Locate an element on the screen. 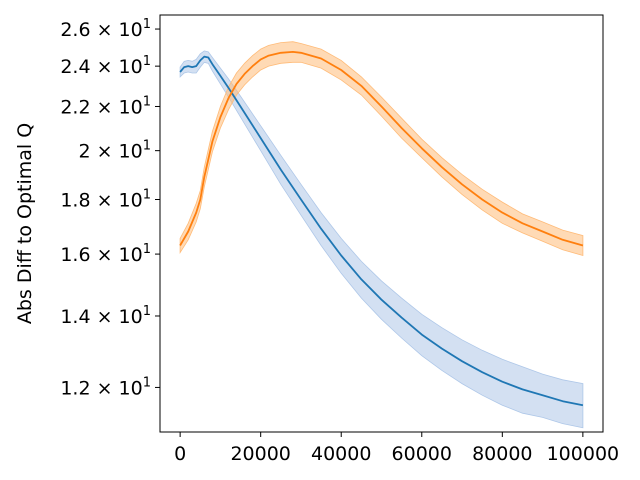  y-tick-label: 2.6 × 101 is located at coordinates (105, 29).